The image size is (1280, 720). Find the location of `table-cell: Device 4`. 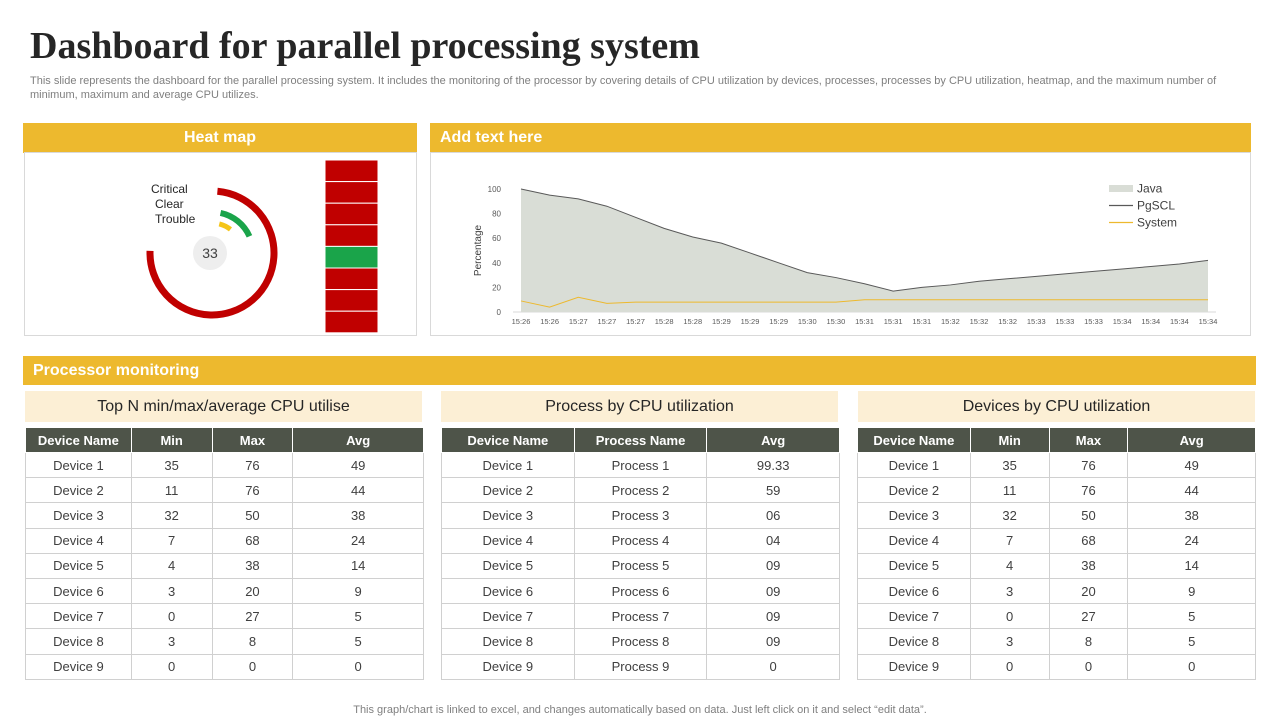

table-cell: Device 4 is located at coordinates (914, 540).